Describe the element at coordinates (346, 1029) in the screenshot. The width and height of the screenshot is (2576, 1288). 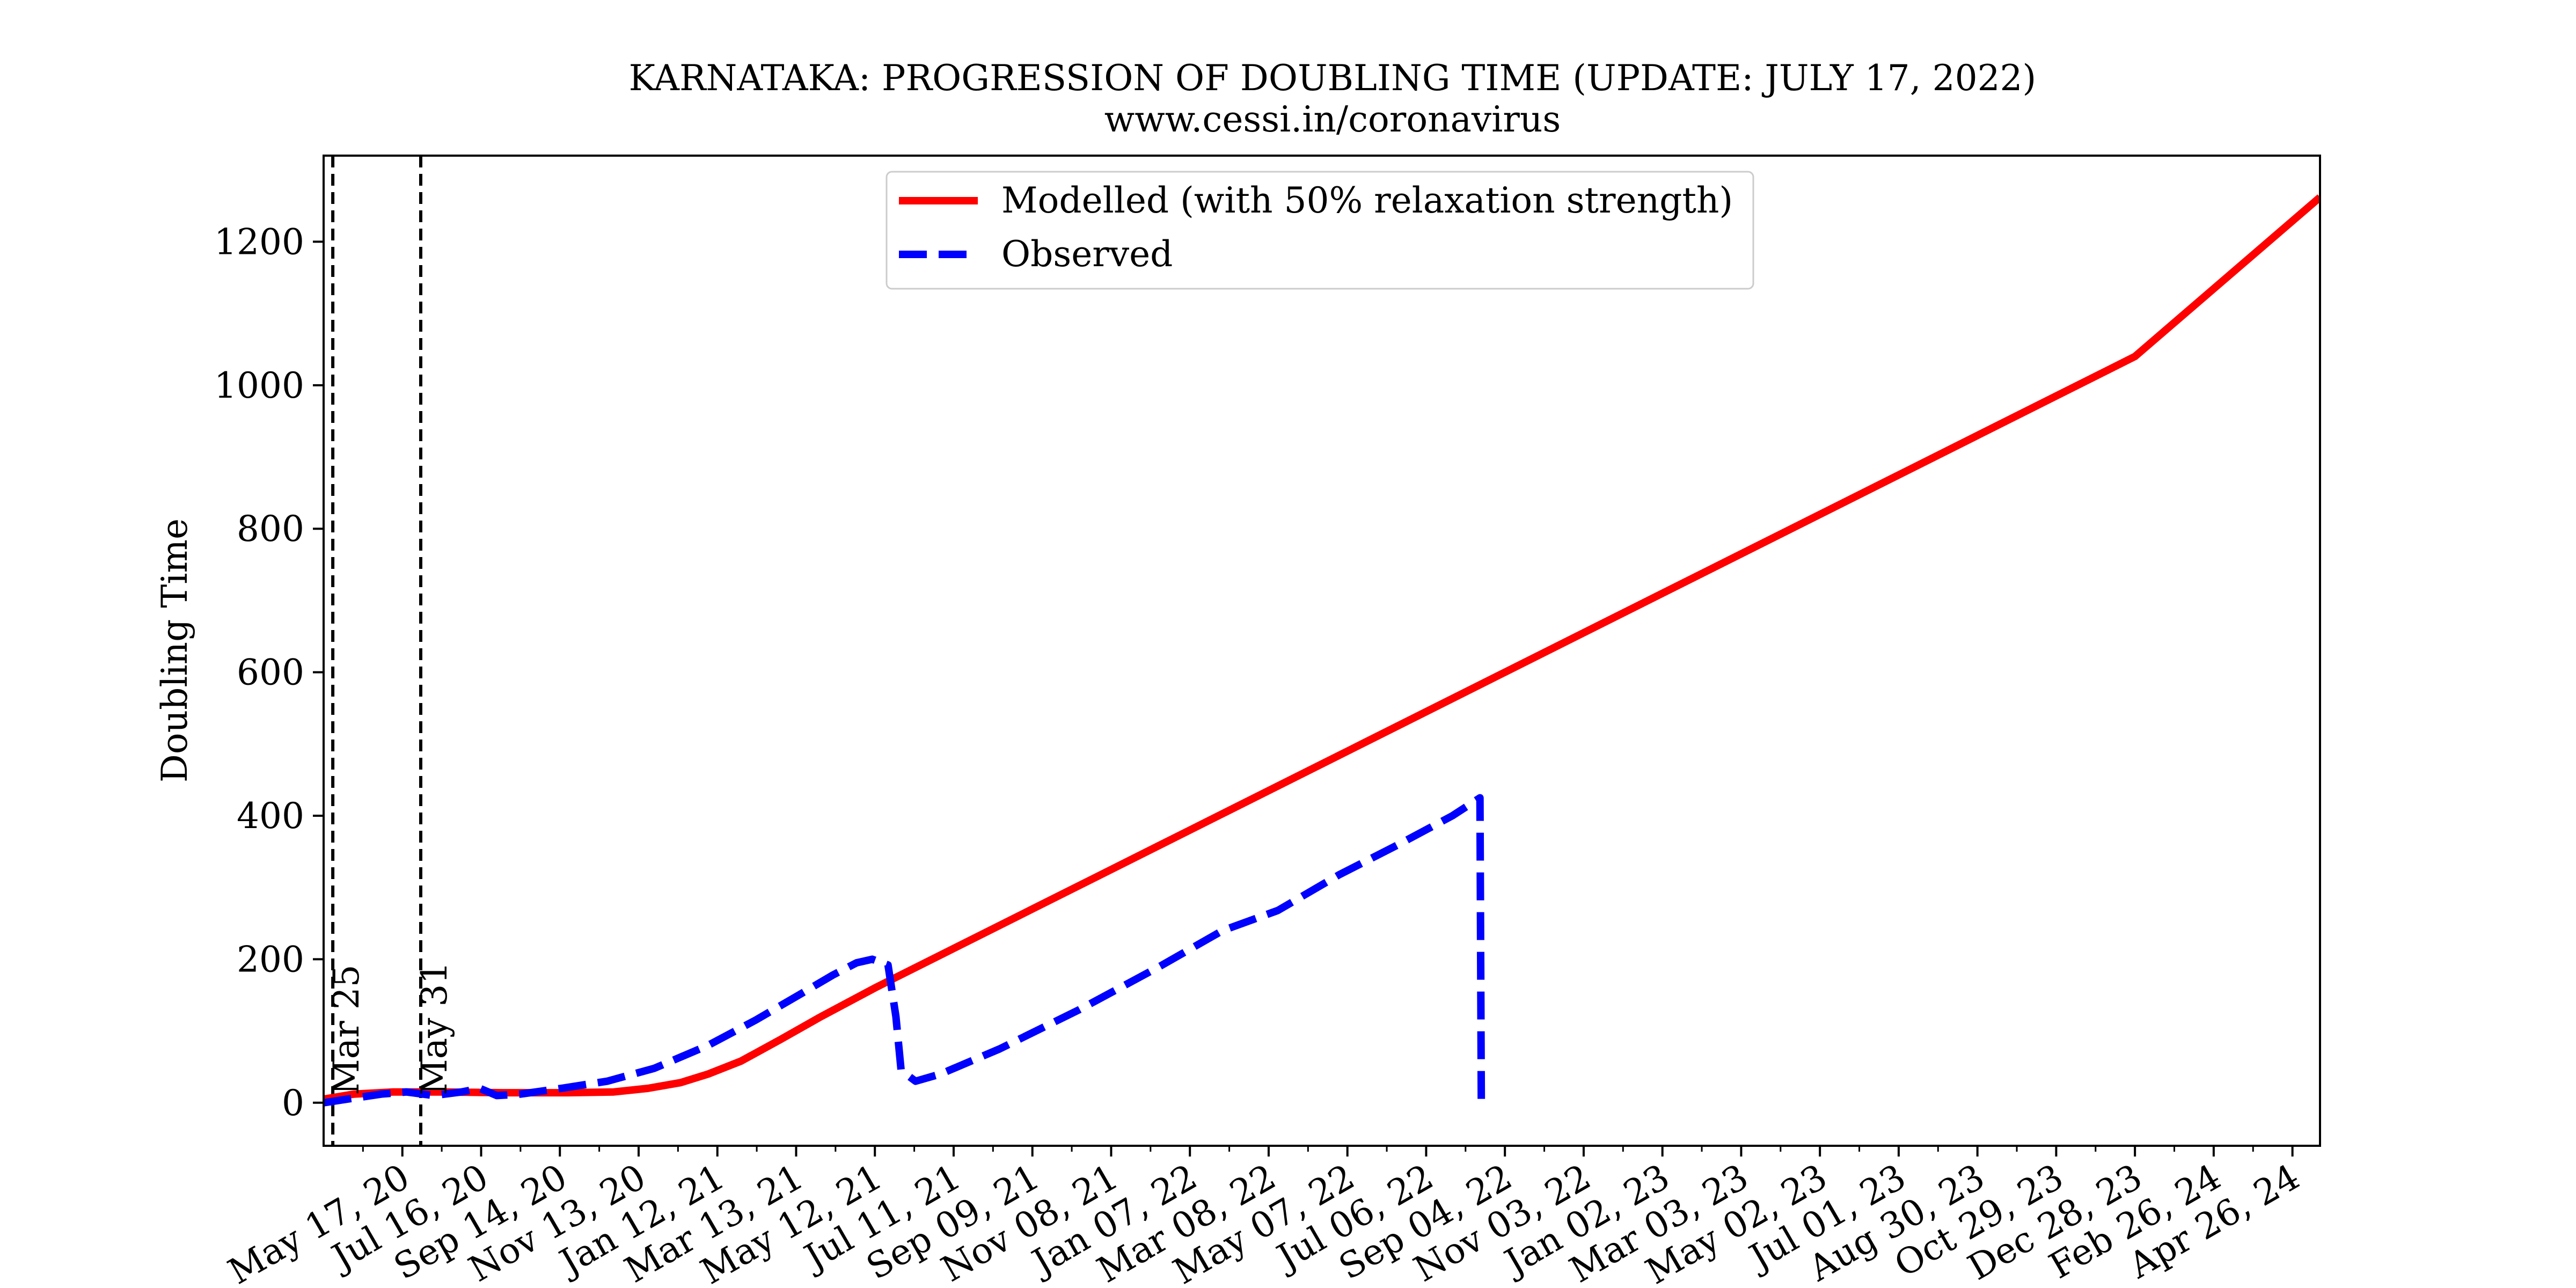
I see `reference-line-label: Mar 25` at that location.